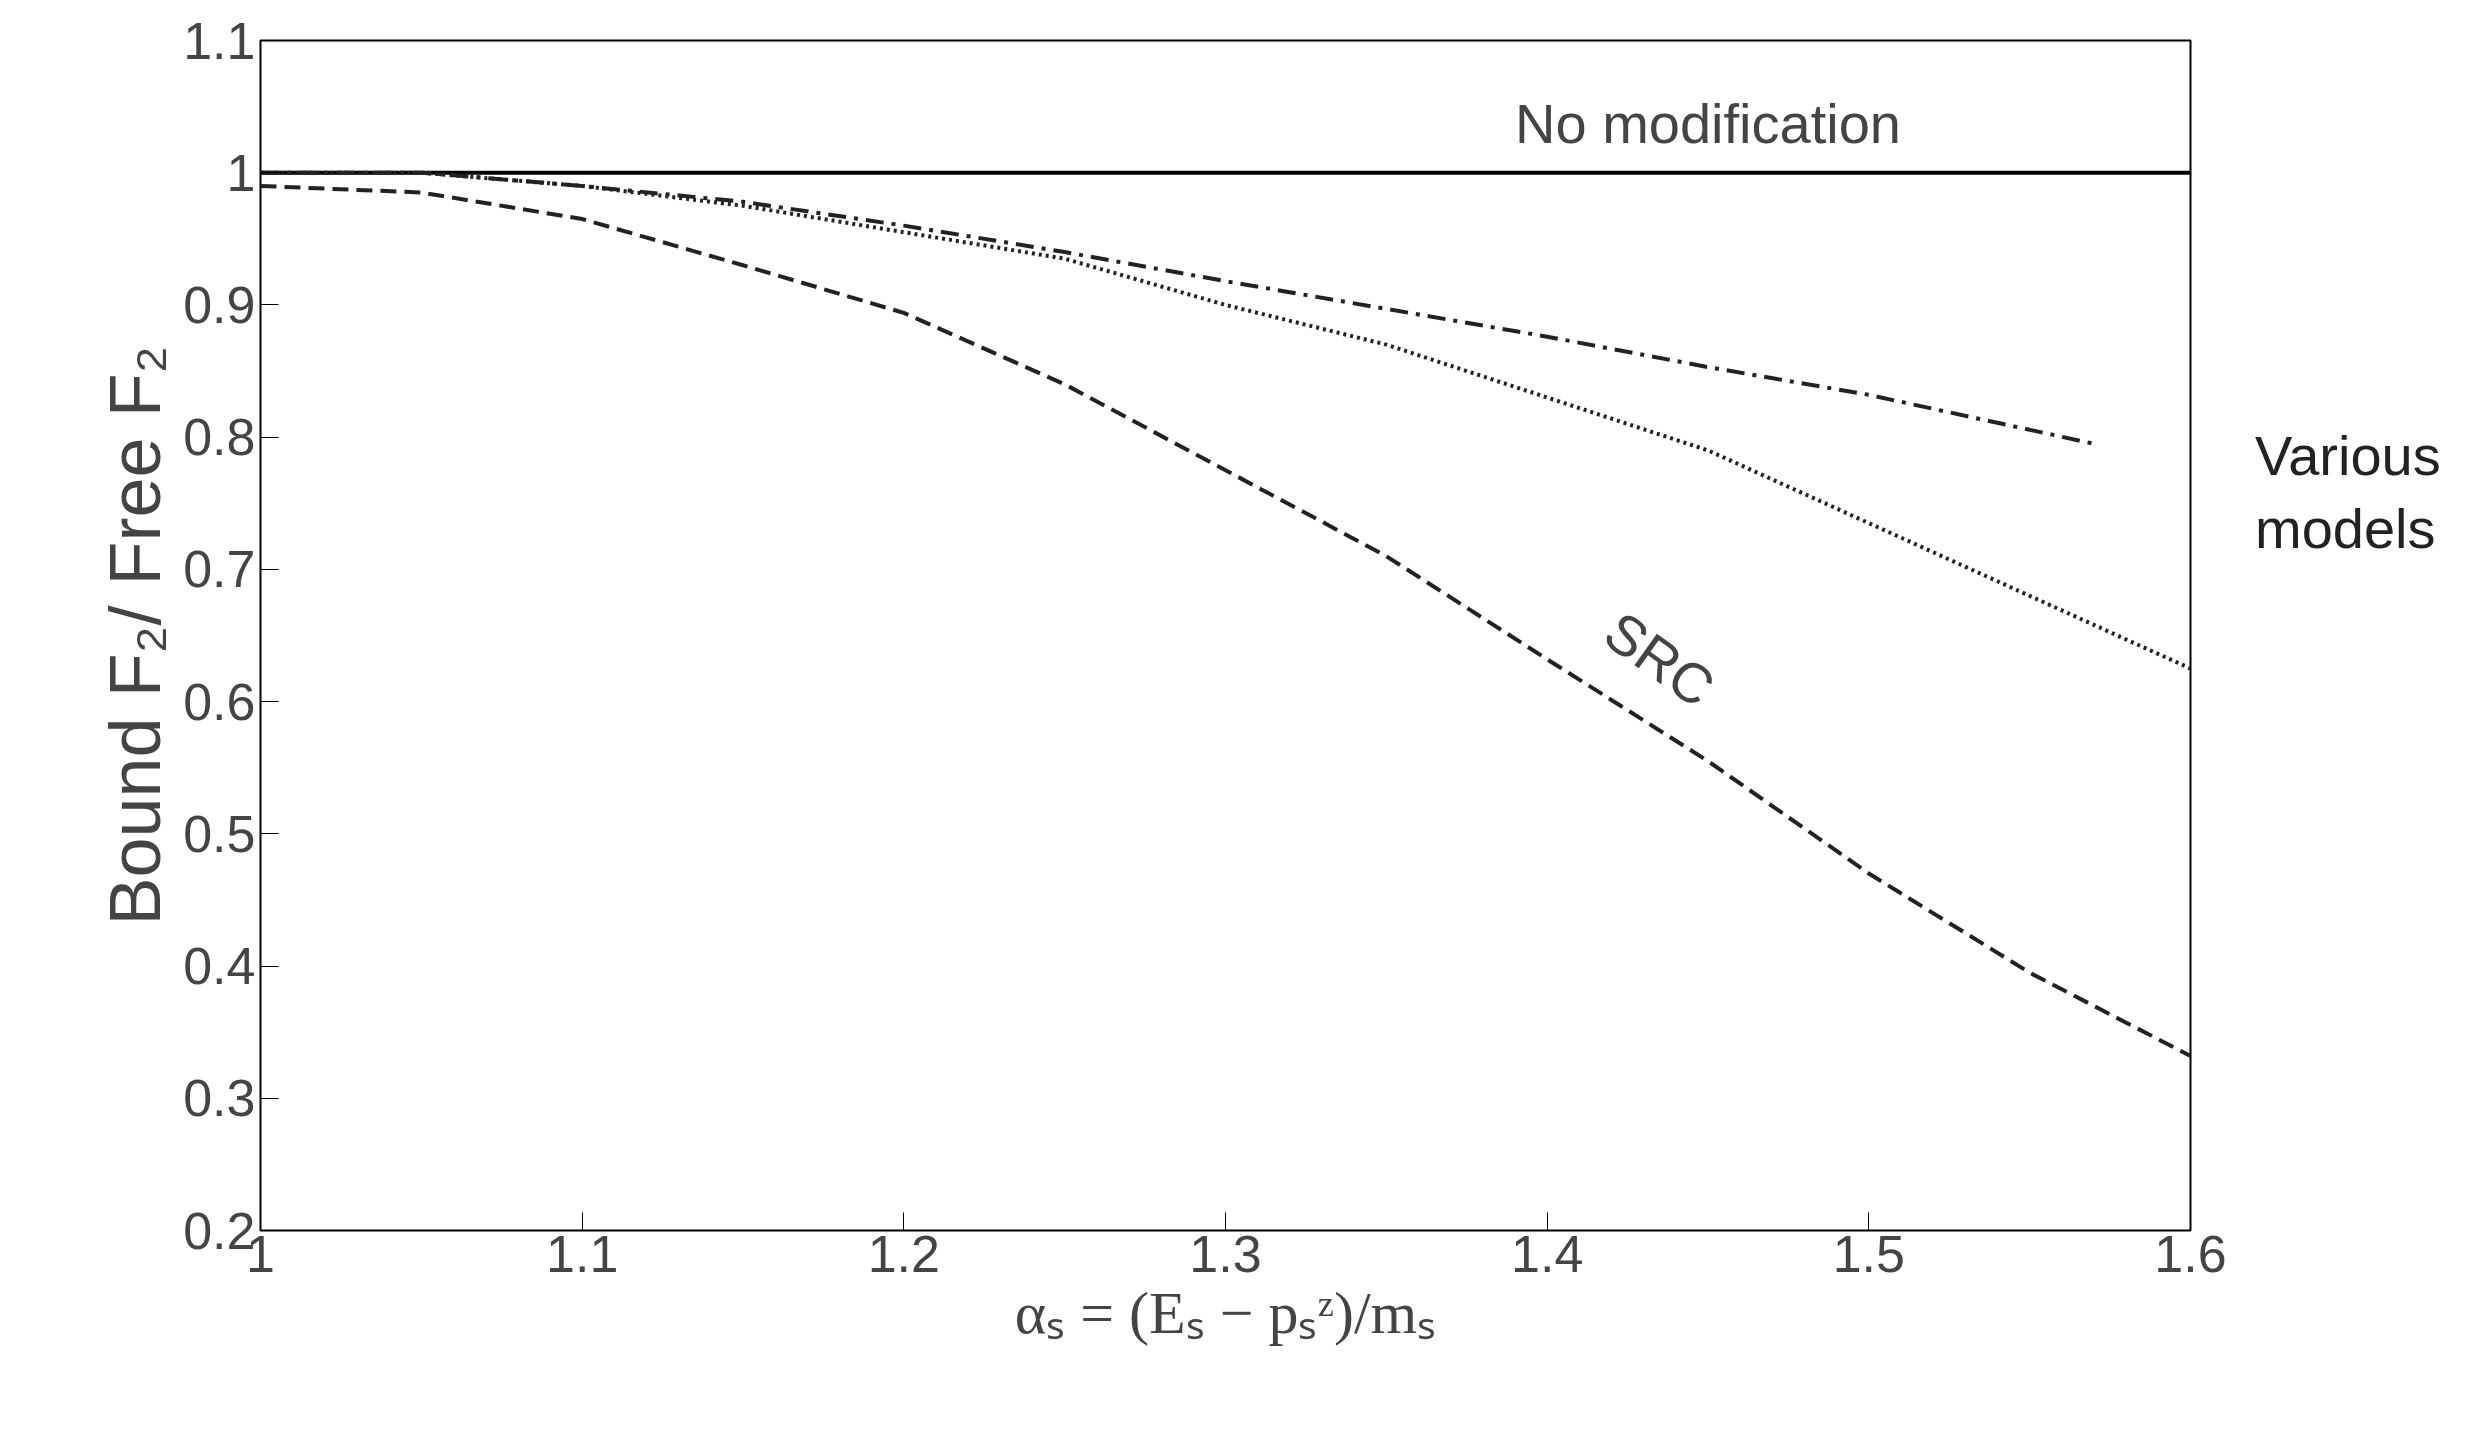 The width and height of the screenshot is (2488, 1451). I want to click on x-tick-label: 1.1, so click(582, 1253).